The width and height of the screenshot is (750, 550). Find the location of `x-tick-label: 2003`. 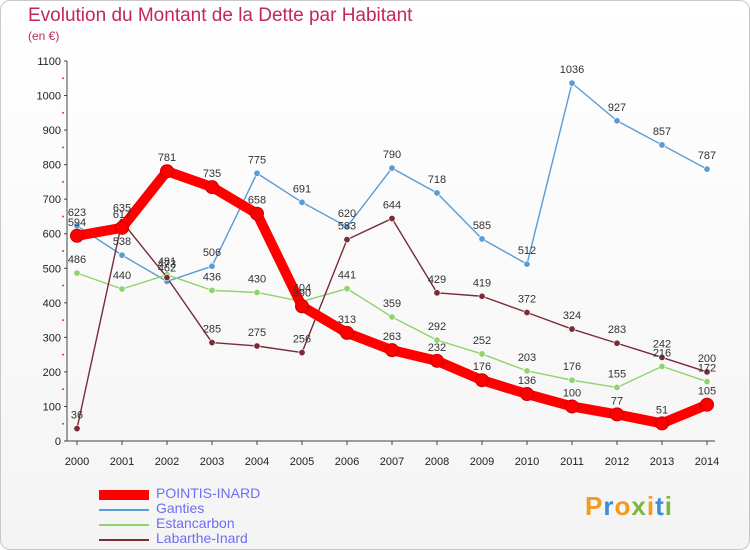

x-tick-label: 2003 is located at coordinates (212, 462).